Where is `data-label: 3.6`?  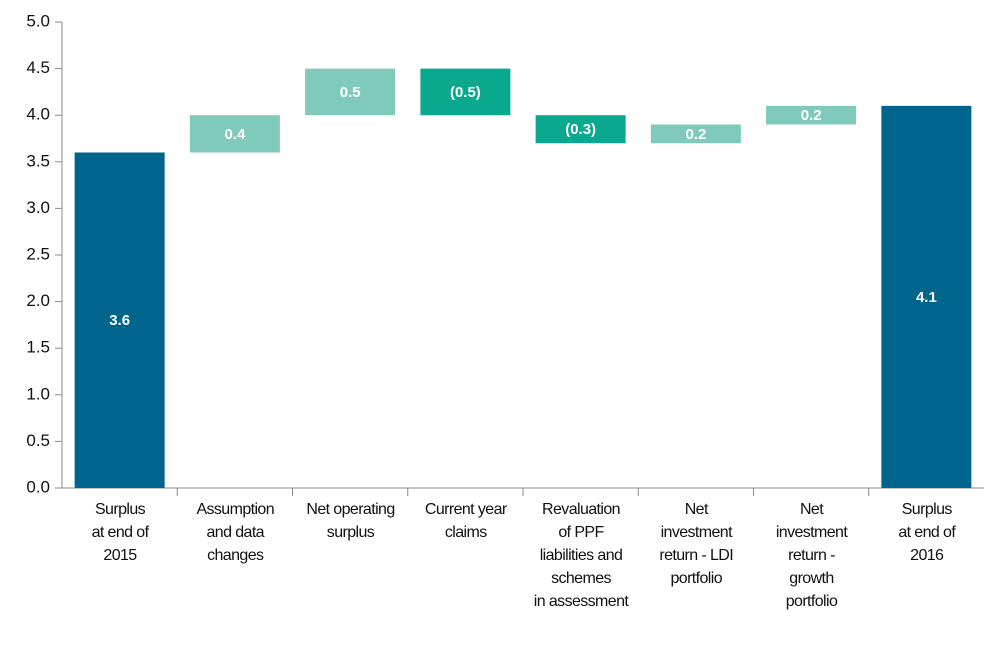 data-label: 3.6 is located at coordinates (119, 320).